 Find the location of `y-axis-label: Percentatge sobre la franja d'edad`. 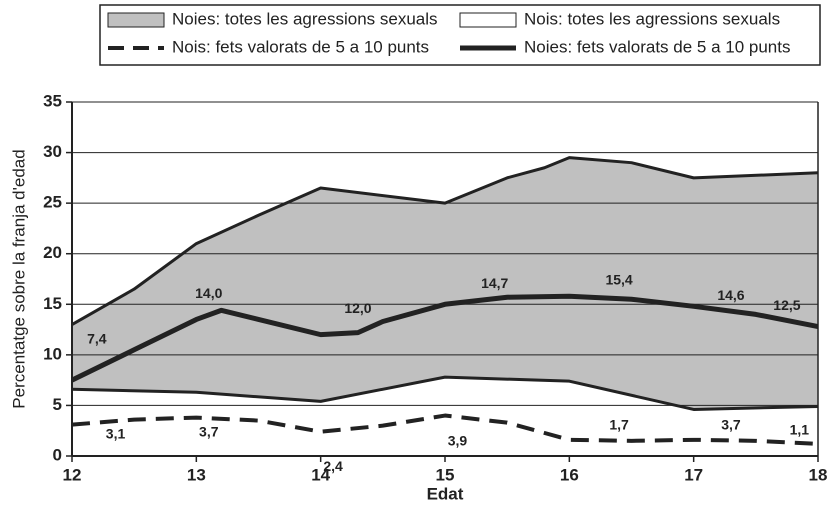

y-axis-label: Percentatge sobre la franja d'edad is located at coordinates (18, 278).